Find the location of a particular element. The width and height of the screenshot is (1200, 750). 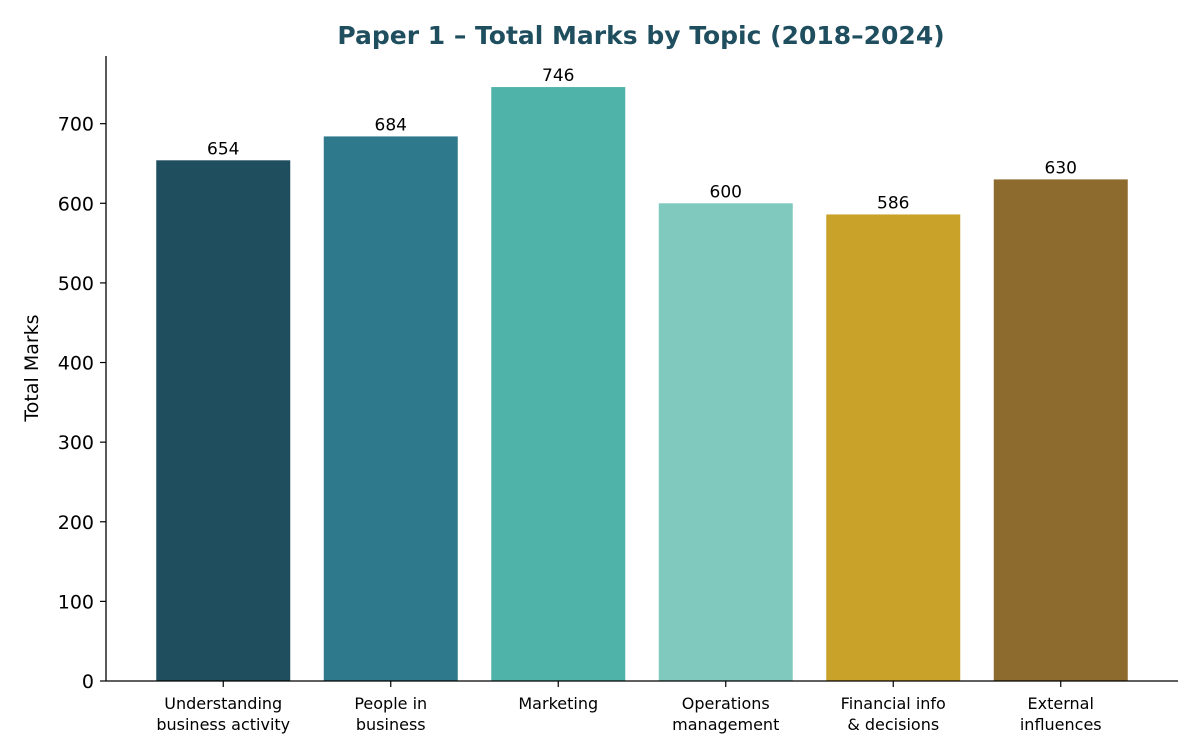

x-tick-label: Operations management is located at coordinates (725, 714).